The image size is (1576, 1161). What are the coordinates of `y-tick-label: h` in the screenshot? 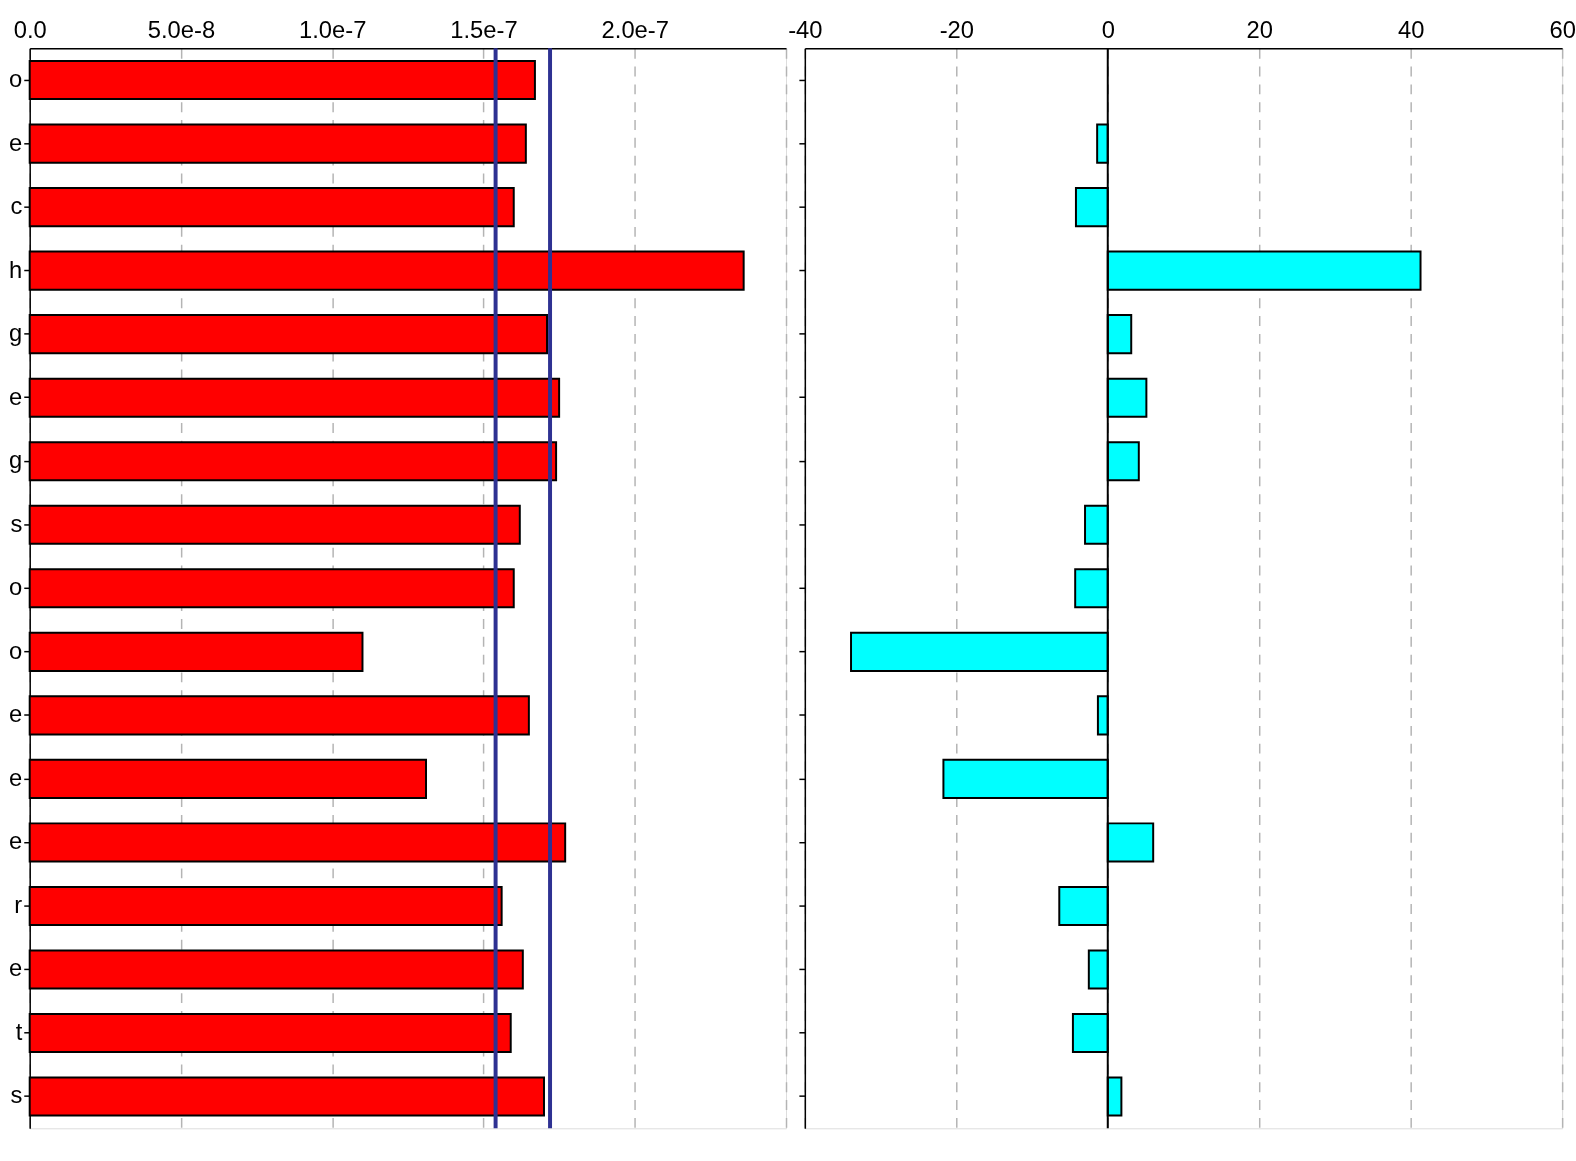 It's located at (16, 269).